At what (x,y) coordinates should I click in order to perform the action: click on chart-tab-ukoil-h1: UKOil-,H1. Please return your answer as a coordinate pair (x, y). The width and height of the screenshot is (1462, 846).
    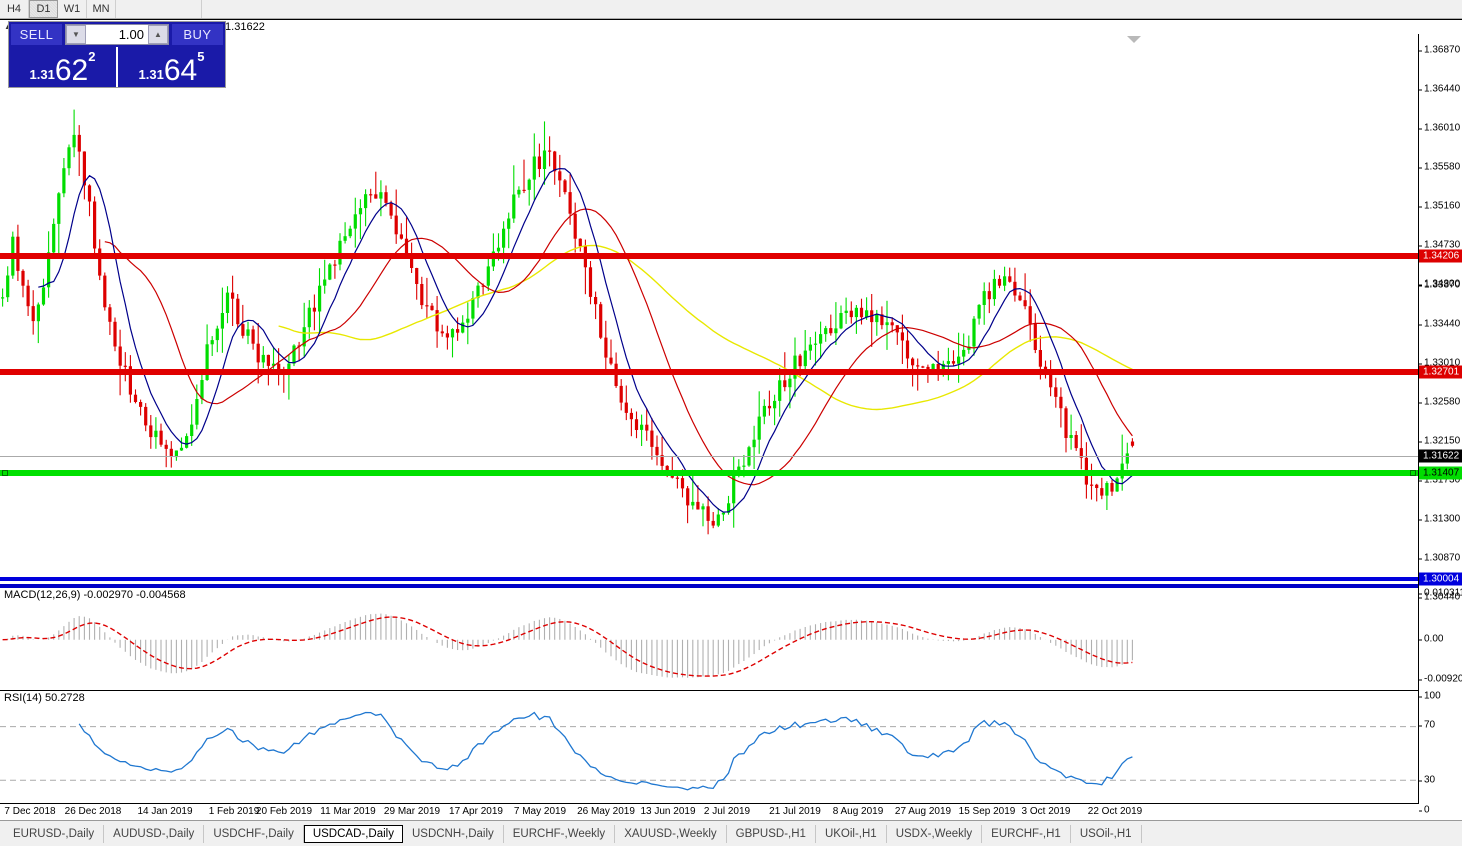
    Looking at the image, I should click on (851, 833).